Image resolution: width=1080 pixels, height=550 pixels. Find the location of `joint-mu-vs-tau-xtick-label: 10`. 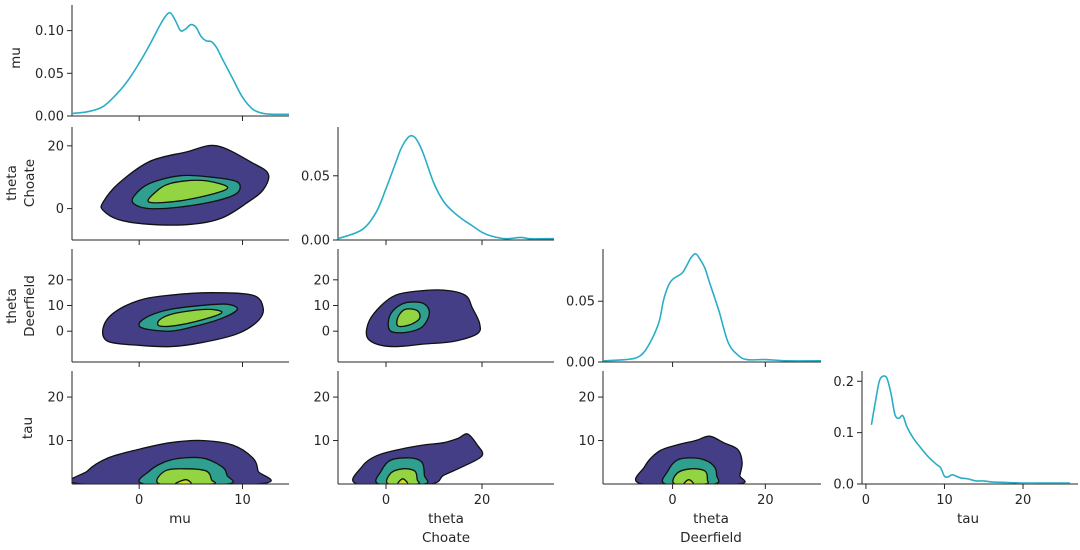

joint-mu-vs-tau-xtick-label: 10 is located at coordinates (242, 500).